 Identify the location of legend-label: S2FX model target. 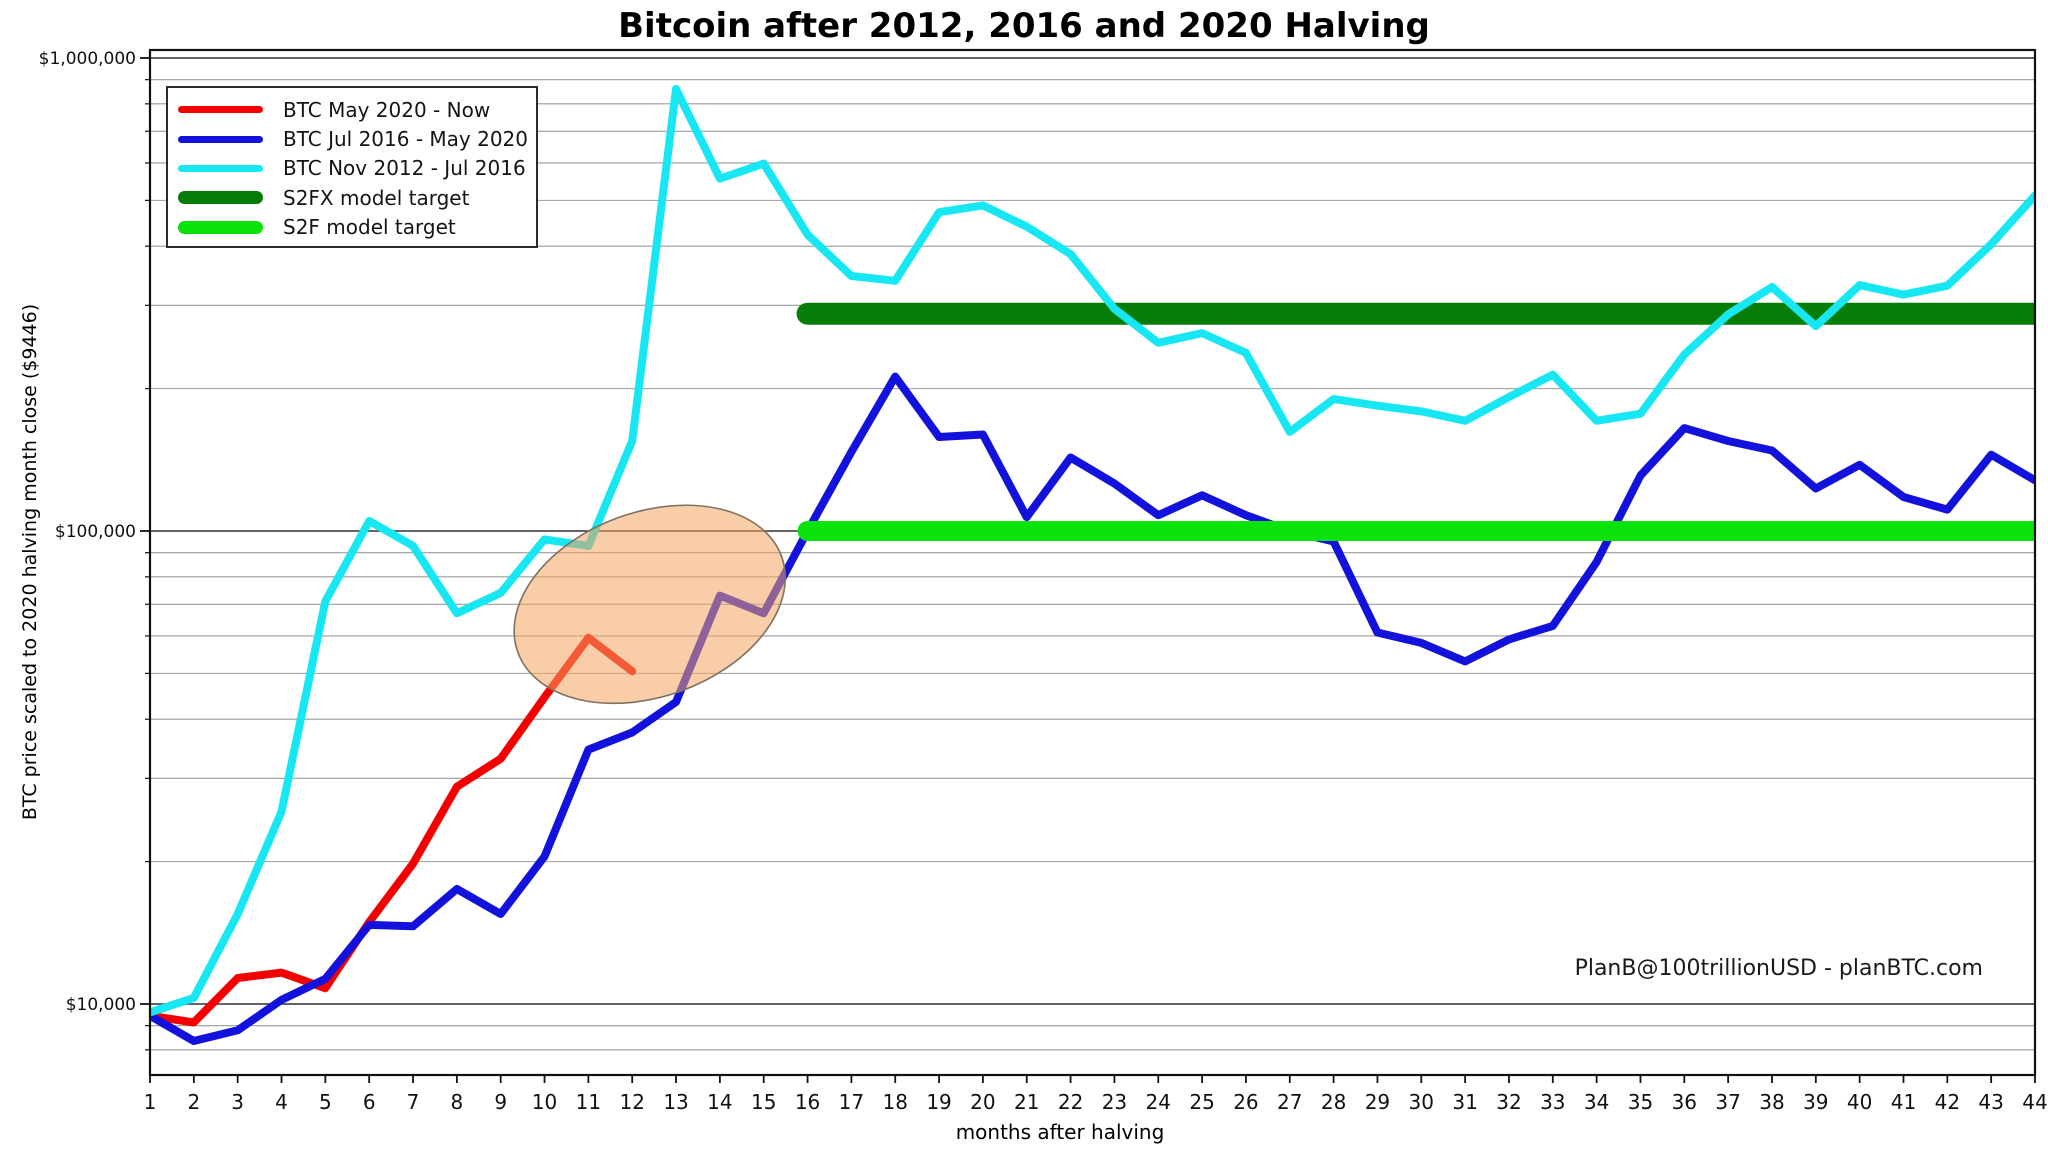
(376, 197).